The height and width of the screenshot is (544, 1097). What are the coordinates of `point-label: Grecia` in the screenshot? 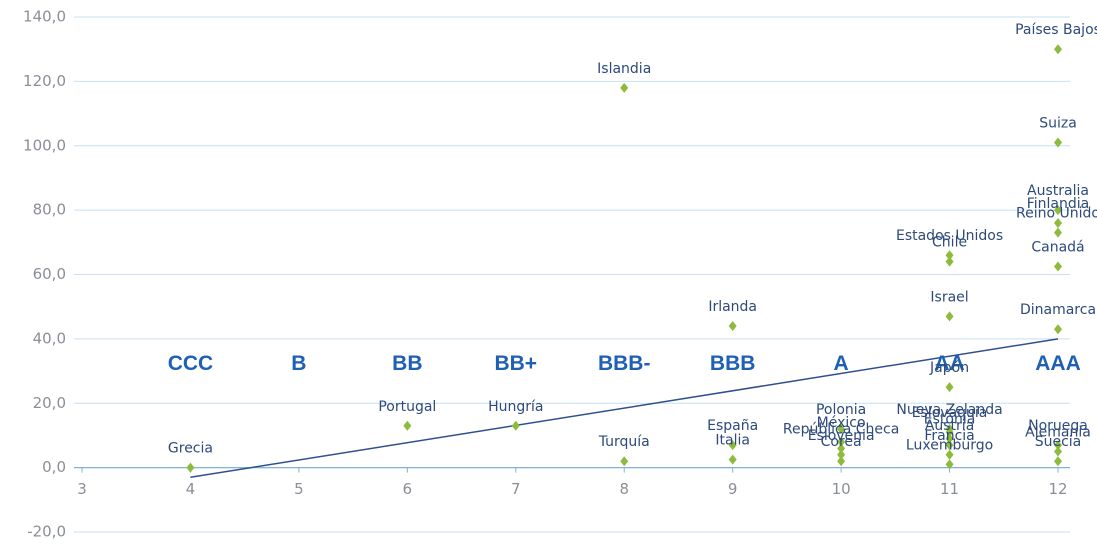 It's located at (190, 449).